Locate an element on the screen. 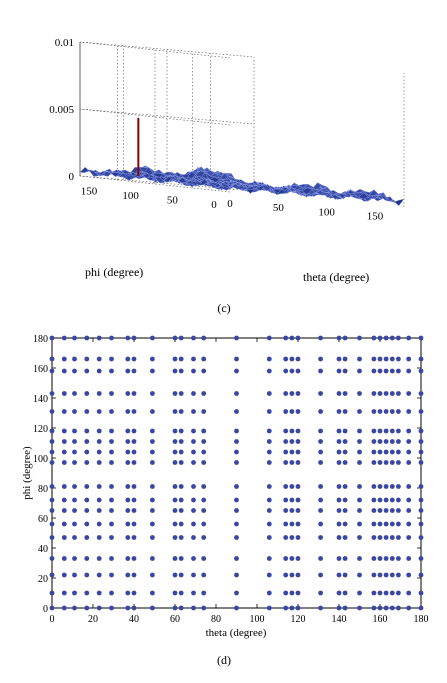 This screenshot has height=683, width=447. surface-x-tick: 0 is located at coordinates (230, 204).